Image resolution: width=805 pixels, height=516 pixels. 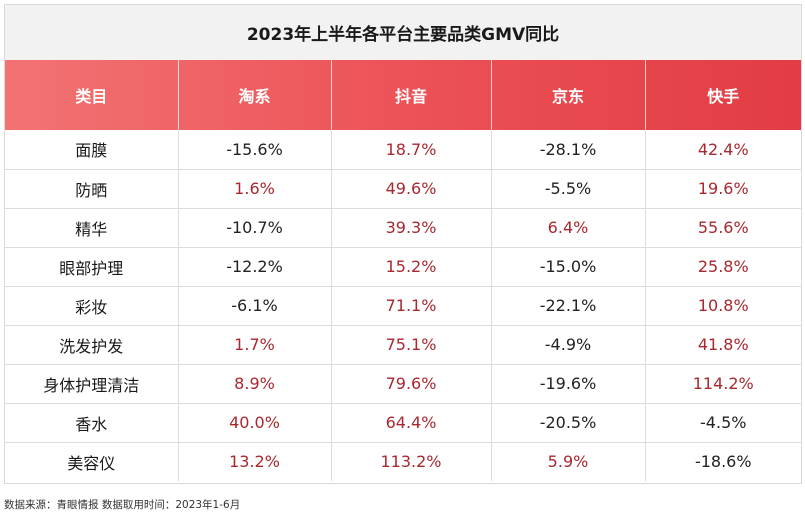 What do you see at coordinates (723, 306) in the screenshot?
I see `value-cell: 10.8%` at bounding box center [723, 306].